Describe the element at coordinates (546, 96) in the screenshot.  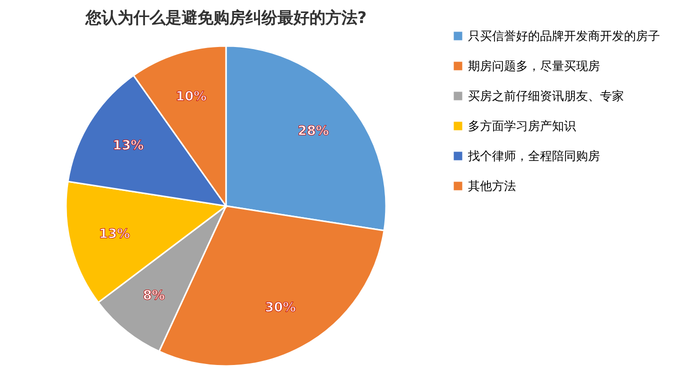
I see `legend-label: 买房之前仔细资讯朋友、专家` at that location.